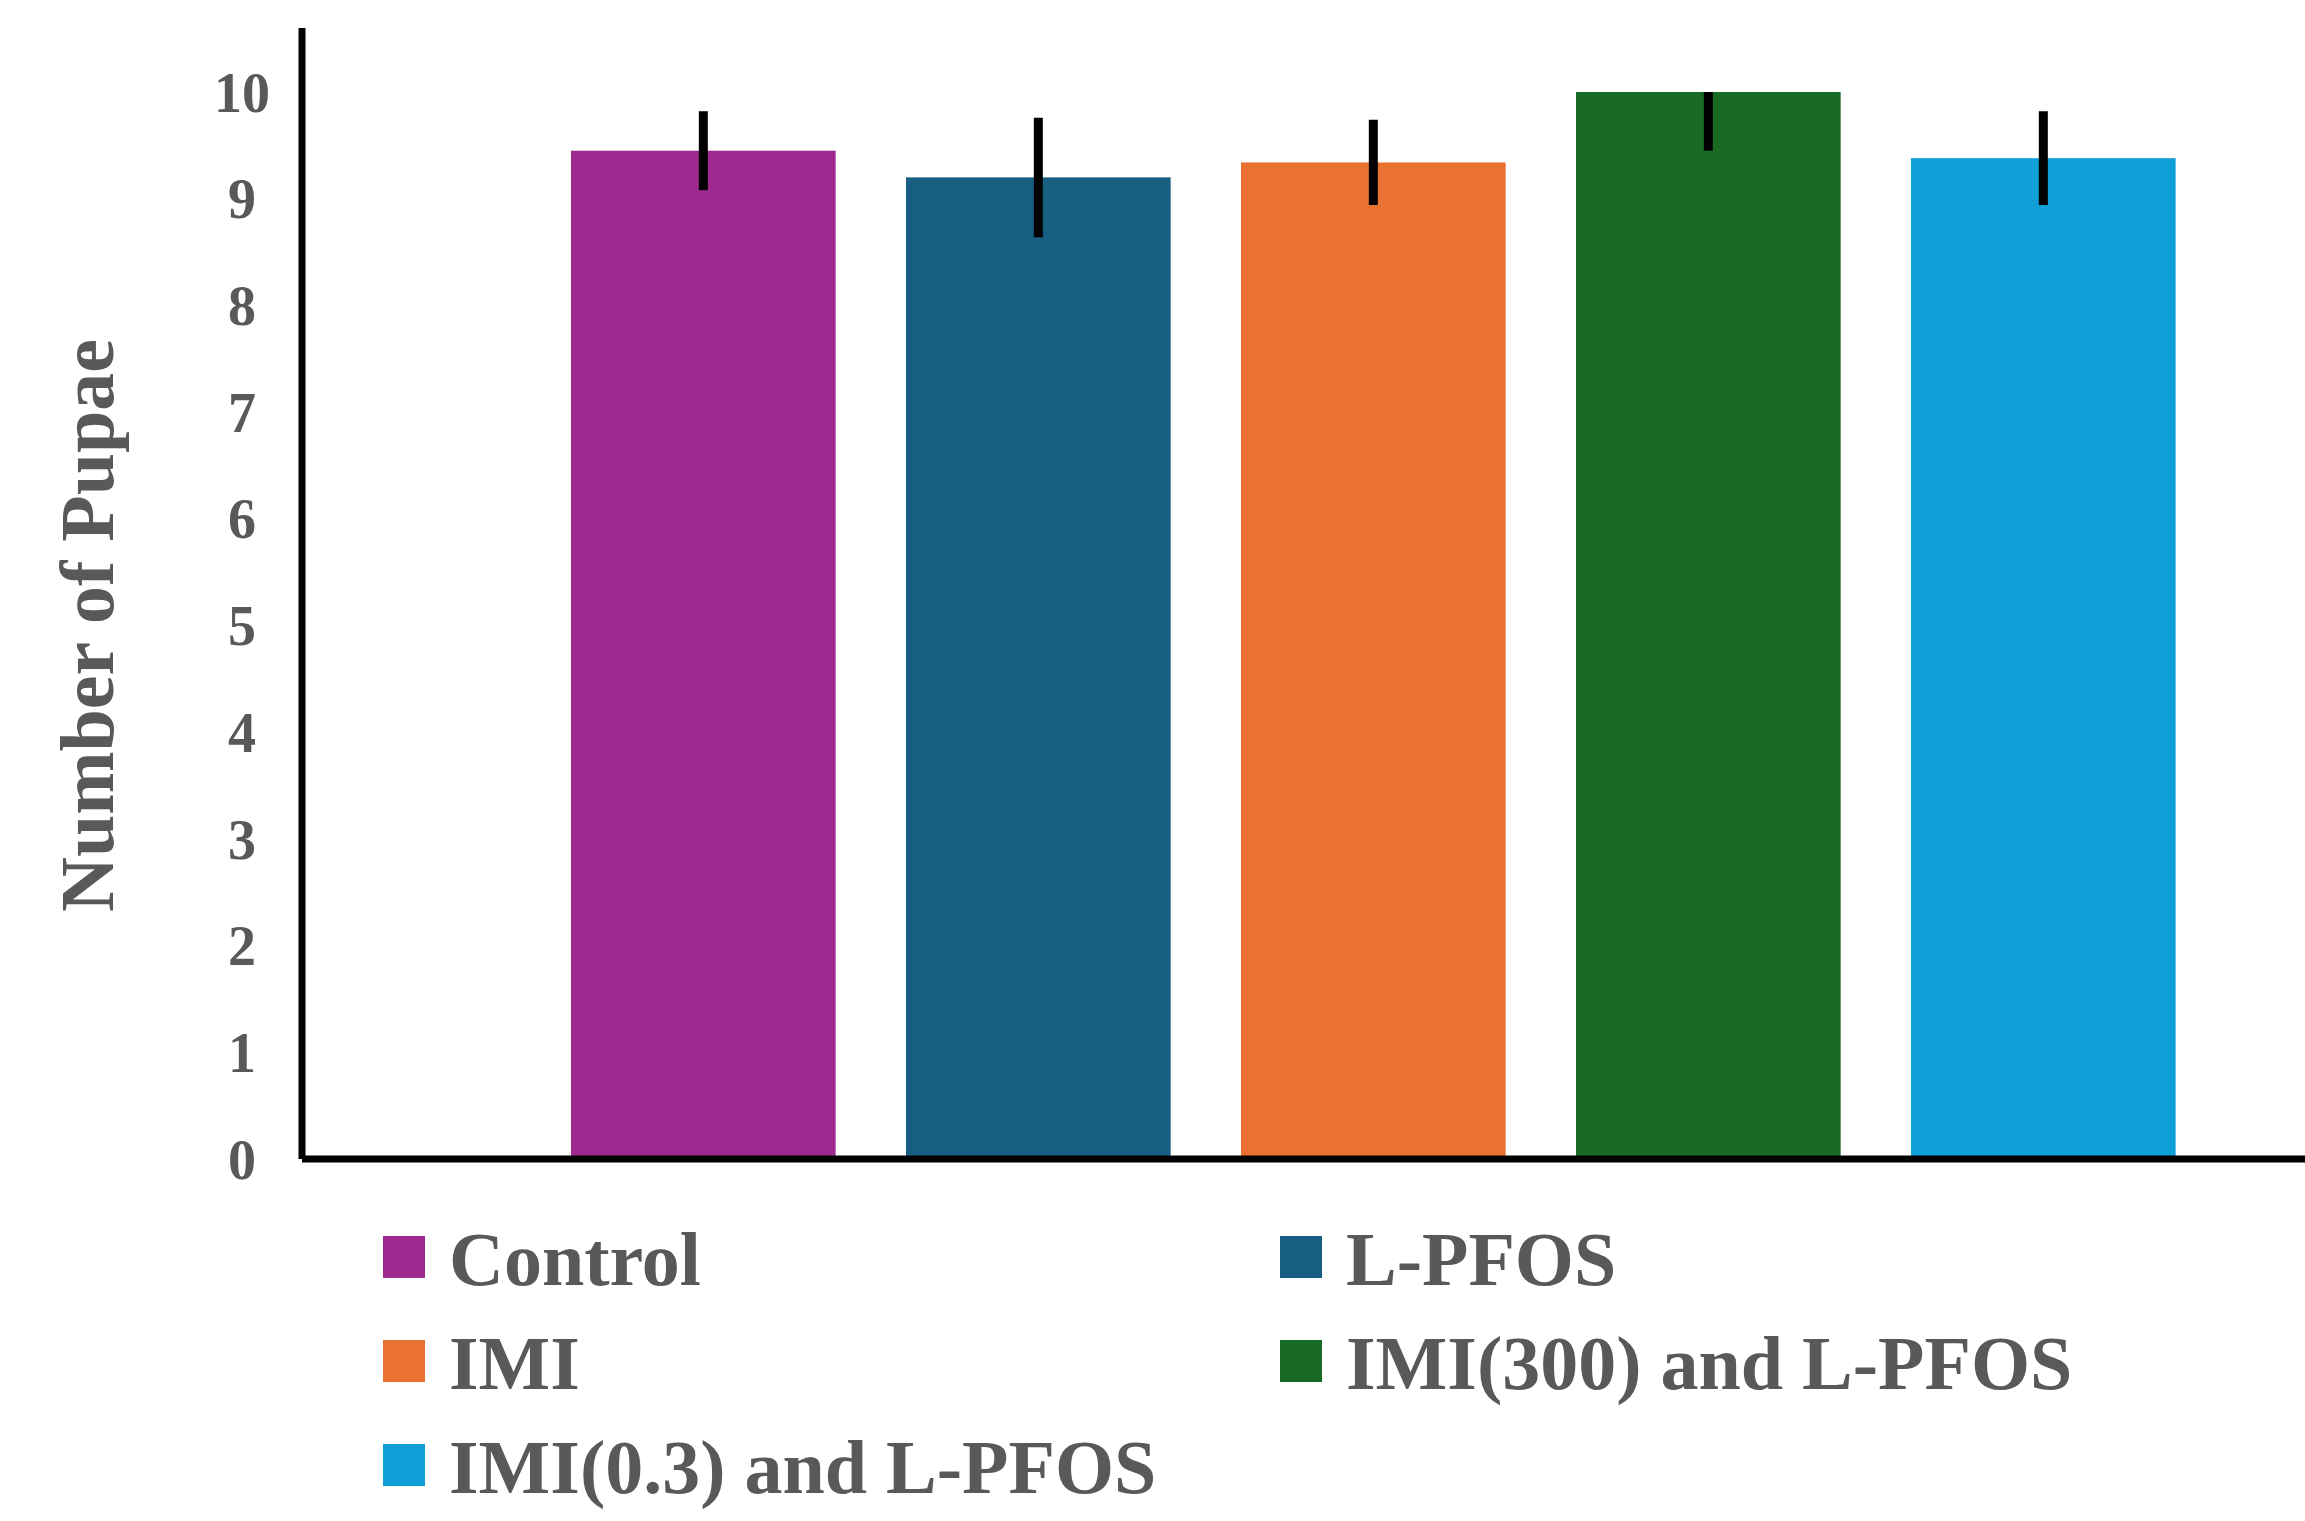 The height and width of the screenshot is (1521, 2305). Describe the element at coordinates (803, 1467) in the screenshot. I see `legend-label: IMI(0.3) and L-PFOS` at that location.